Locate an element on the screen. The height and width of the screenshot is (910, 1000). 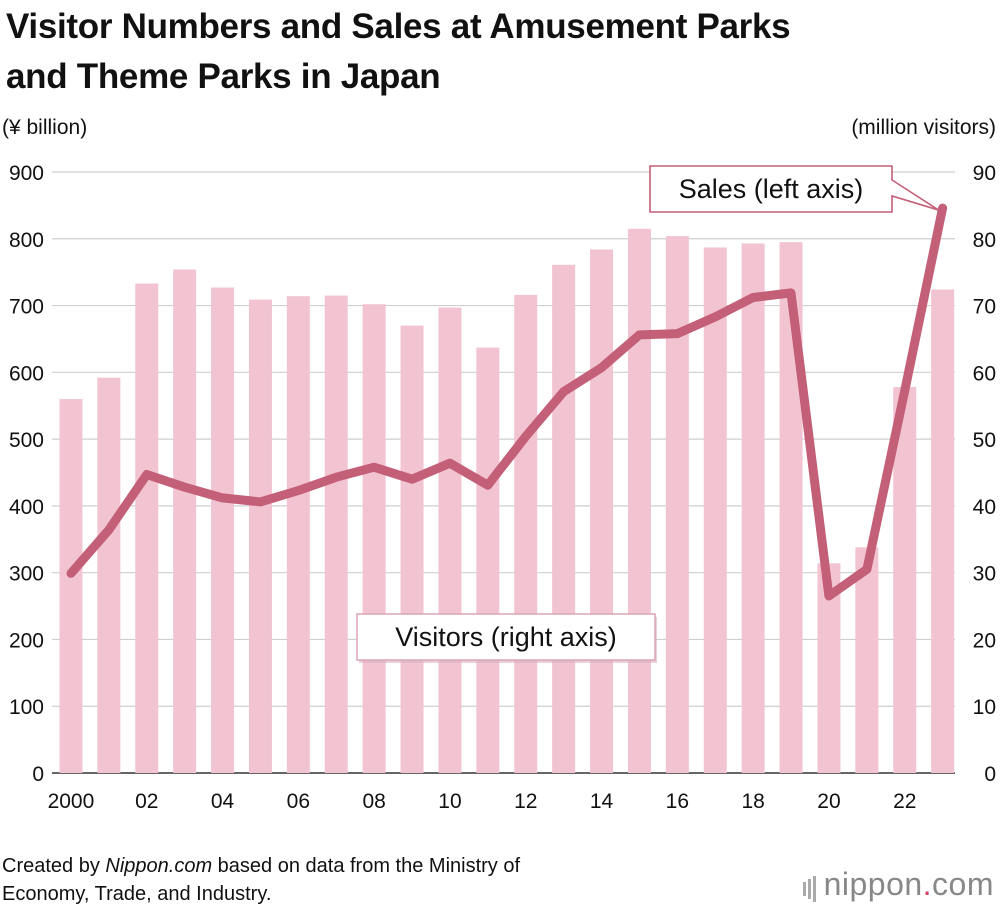
right-y-tick-label: 10 is located at coordinates (984, 707).